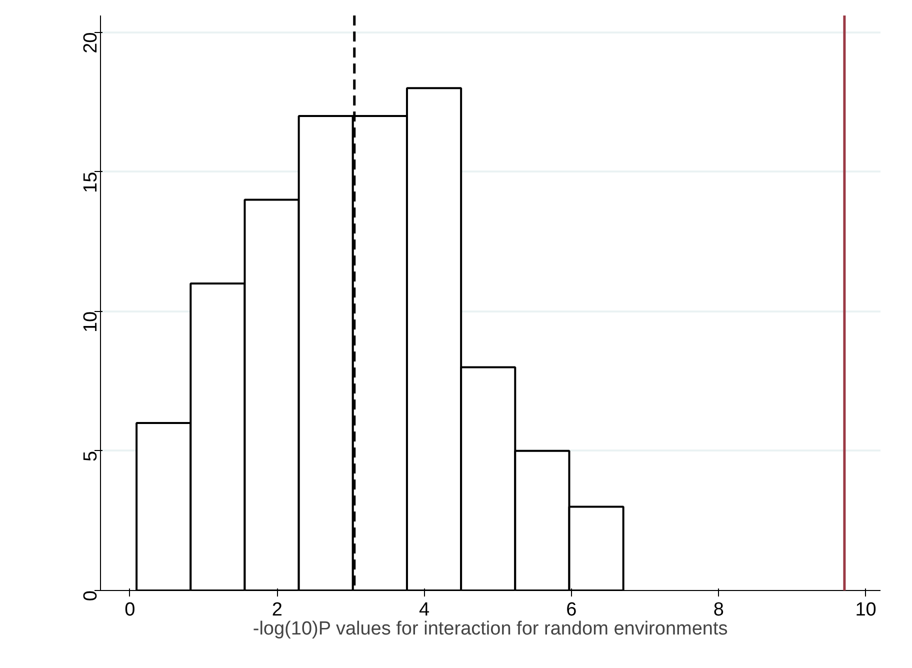 The width and height of the screenshot is (912, 668). I want to click on y-tick-label: 0, so click(91, 596).